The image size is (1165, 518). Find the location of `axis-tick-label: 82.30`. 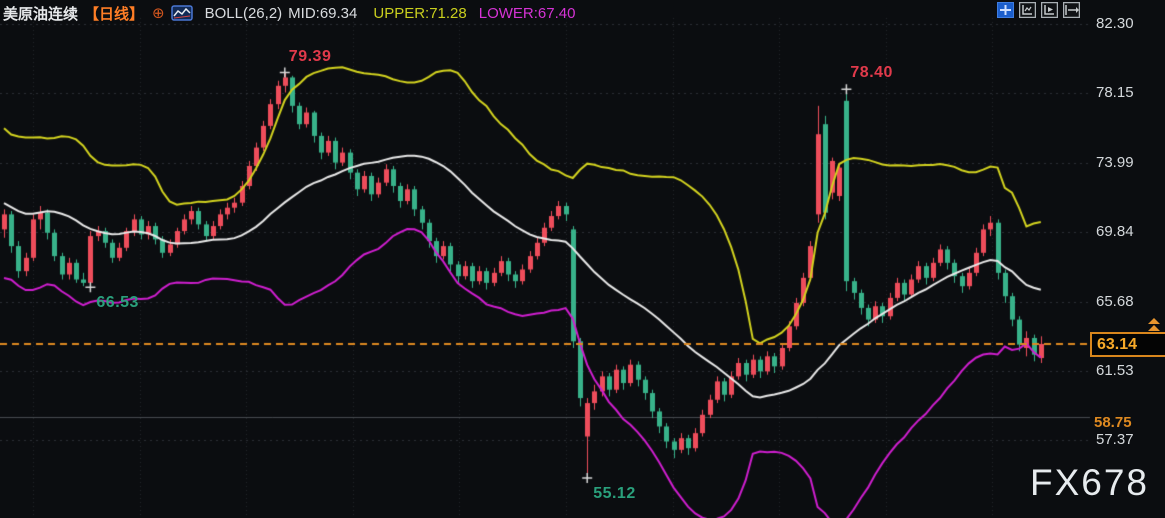

axis-tick-label: 82.30 is located at coordinates (1115, 23).